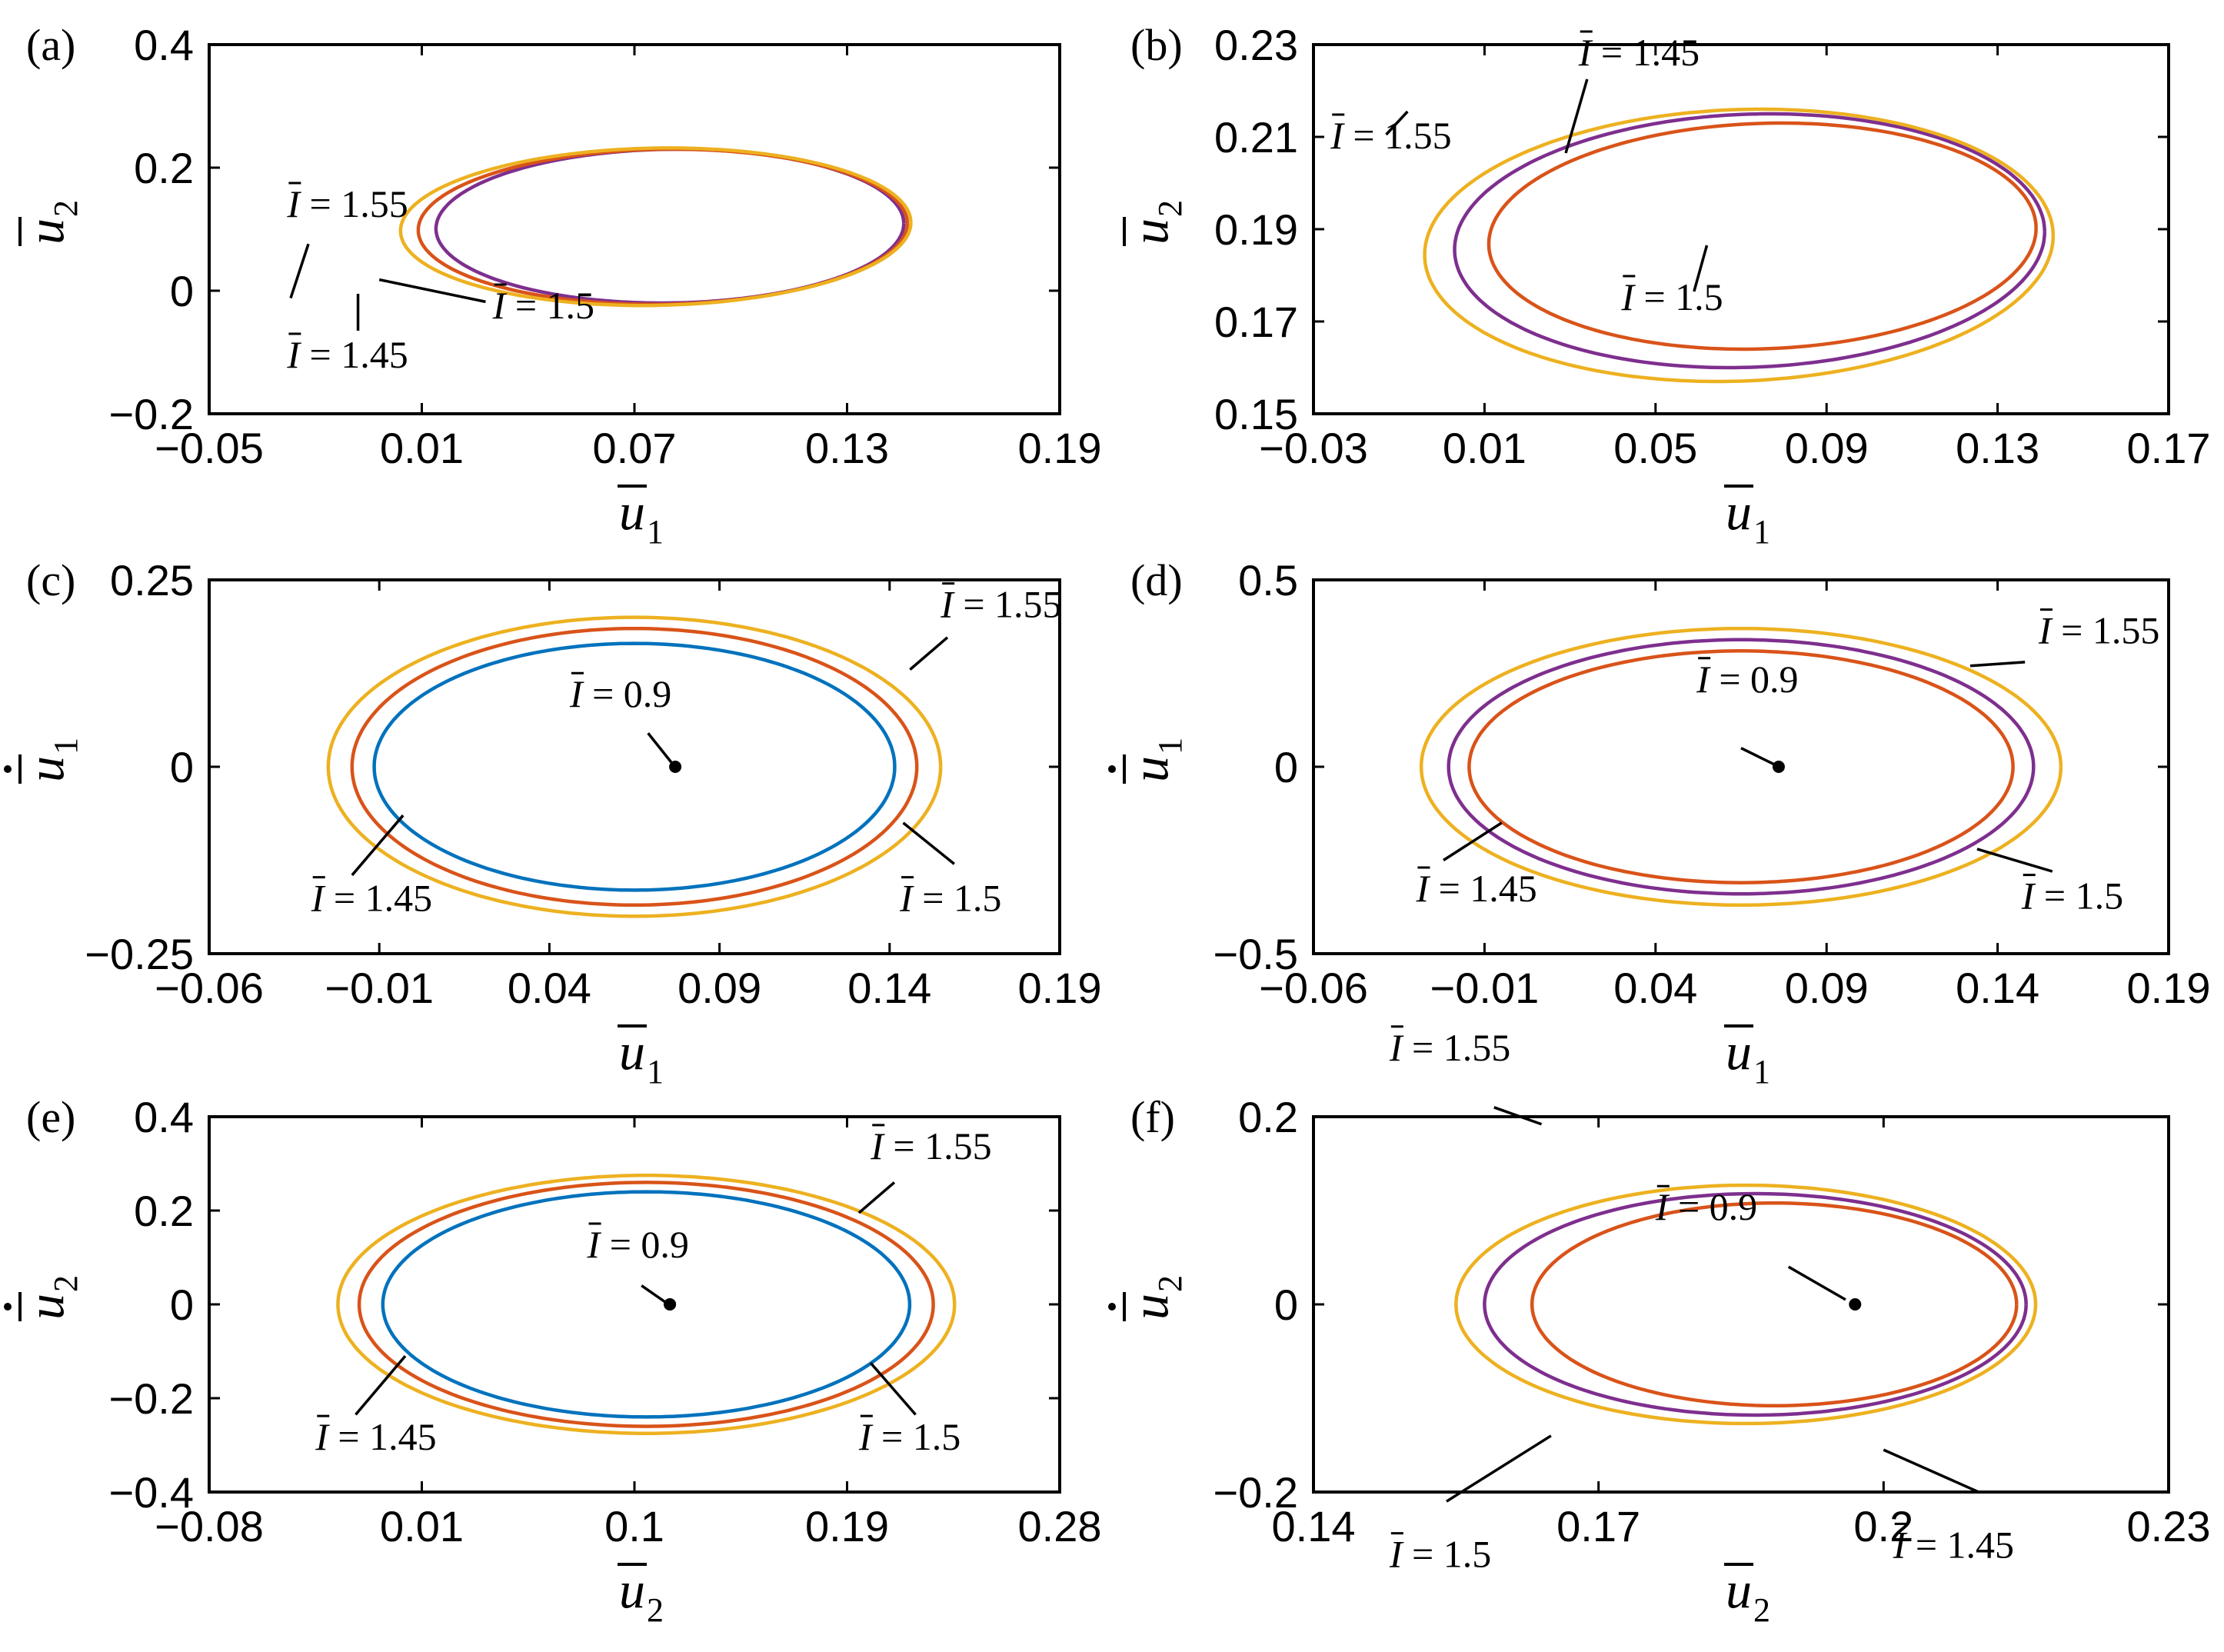 Image resolution: width=2224 pixels, height=1652 pixels. What do you see at coordinates (635, 448) in the screenshot?
I see `x-tick-label: 0.07` at bounding box center [635, 448].